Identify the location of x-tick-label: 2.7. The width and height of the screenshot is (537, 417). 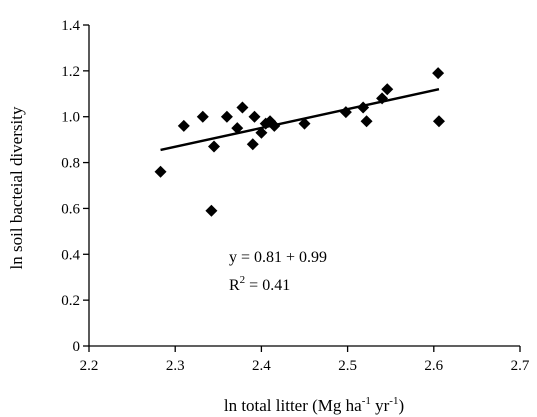
(520, 366).